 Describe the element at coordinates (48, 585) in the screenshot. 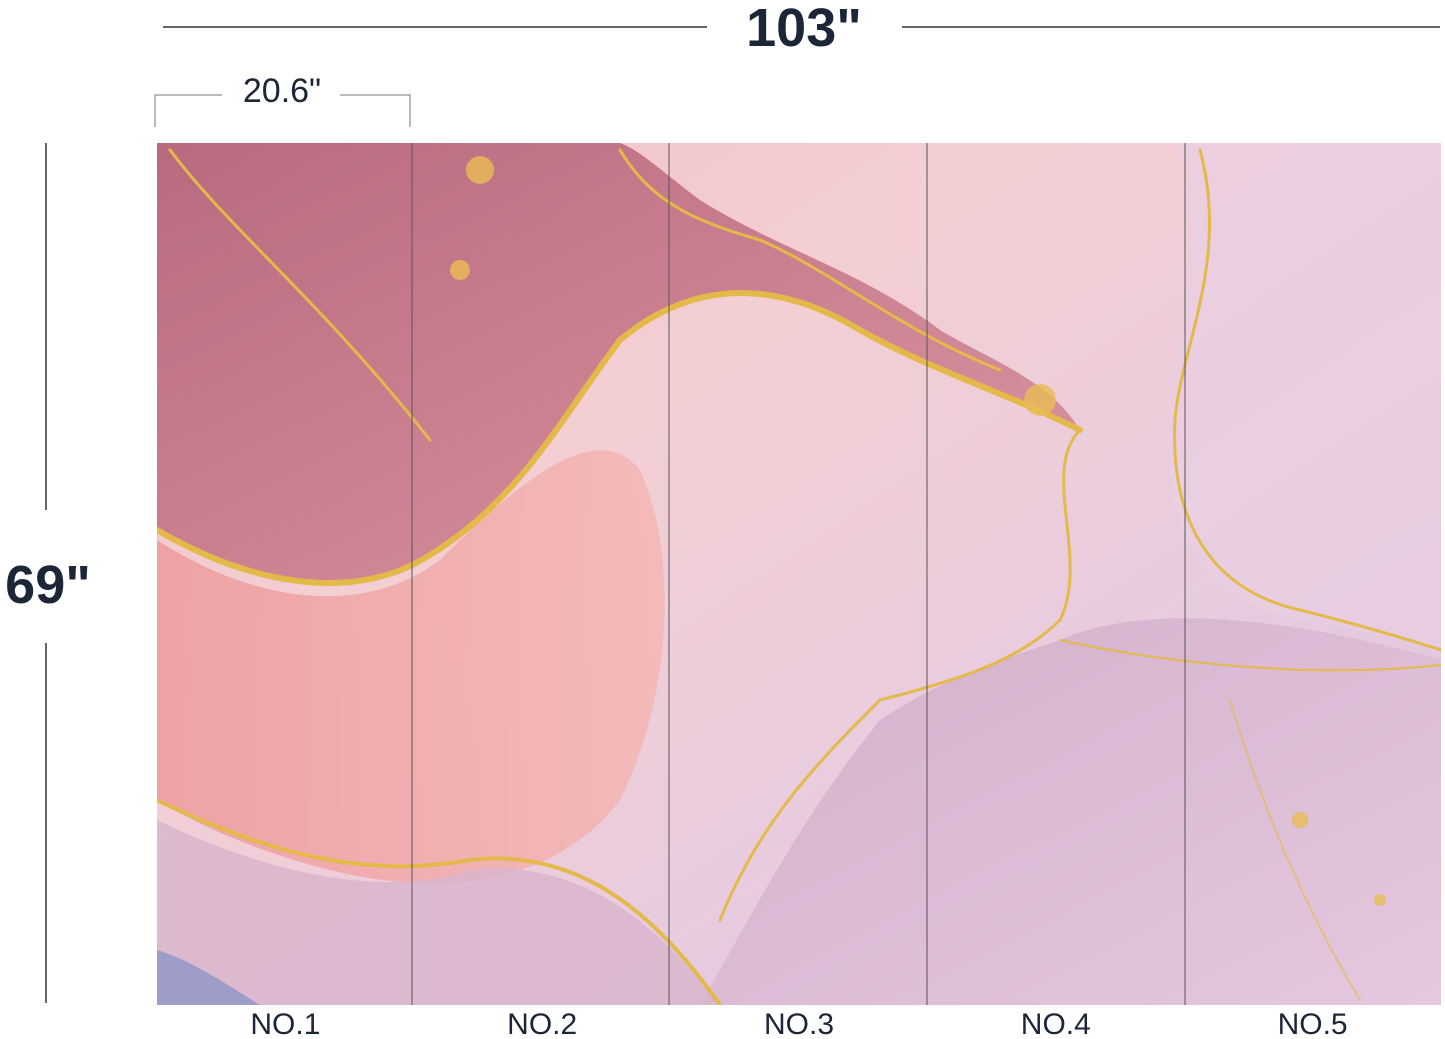

I see `height-label: 69"` at that location.